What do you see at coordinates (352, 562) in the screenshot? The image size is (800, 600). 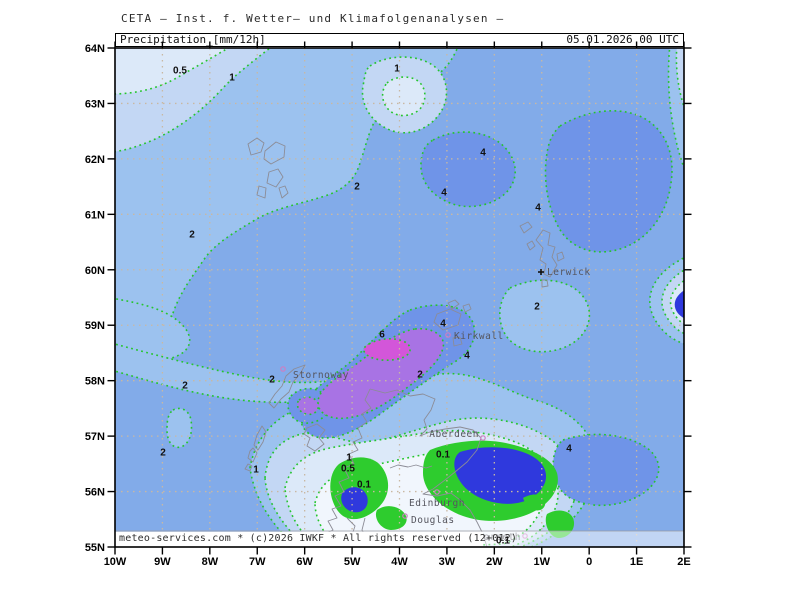 I see `lon-tick-label: 5W` at bounding box center [352, 562].